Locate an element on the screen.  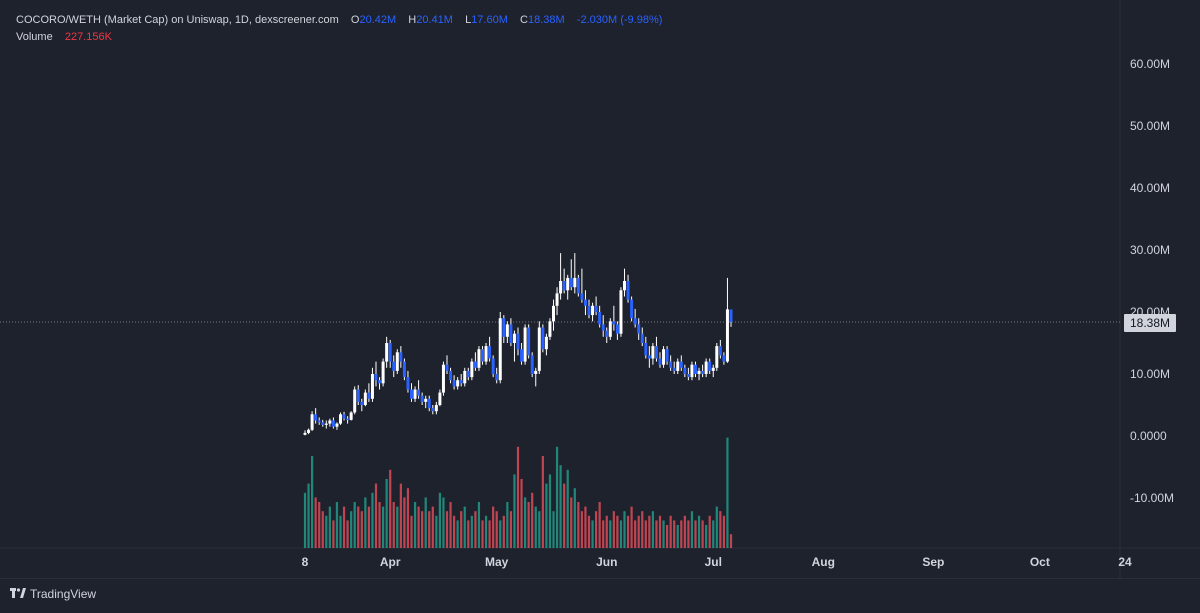
low-label: L is located at coordinates (468, 20).